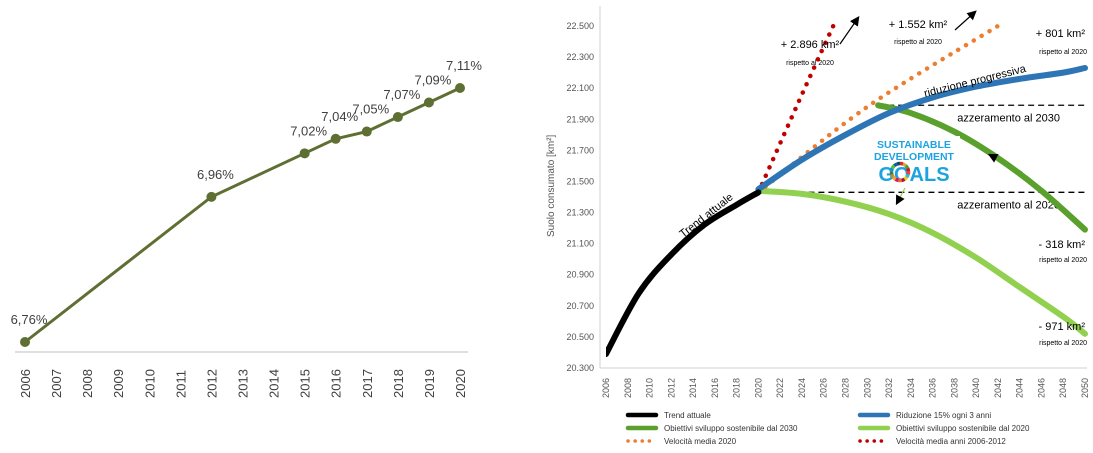 This screenshot has width=1093, height=453. I want to click on sdg-arrow, so click(1006, 163).